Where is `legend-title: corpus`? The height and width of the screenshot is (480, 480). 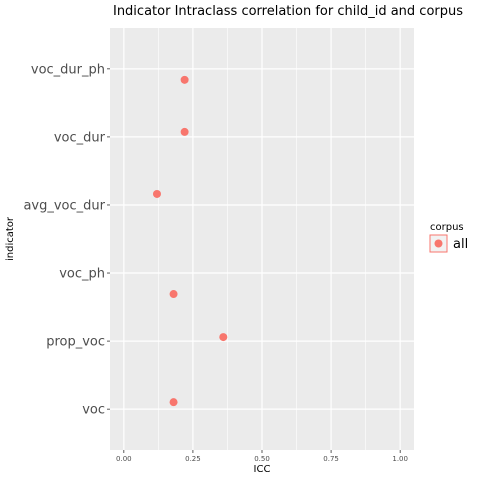 legend-title: corpus is located at coordinates (447, 227).